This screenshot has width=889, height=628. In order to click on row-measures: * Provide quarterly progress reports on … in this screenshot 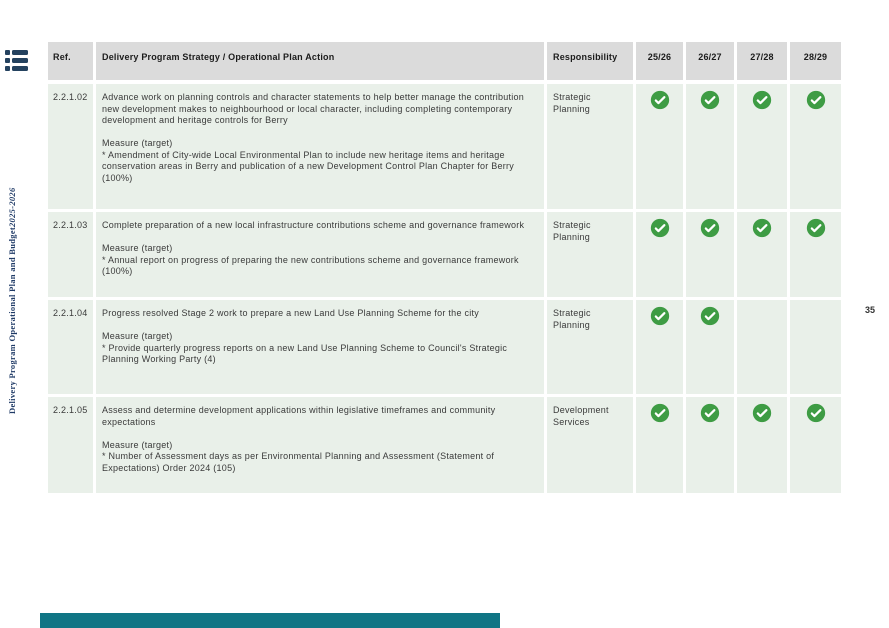, I will do `click(318, 354)`.